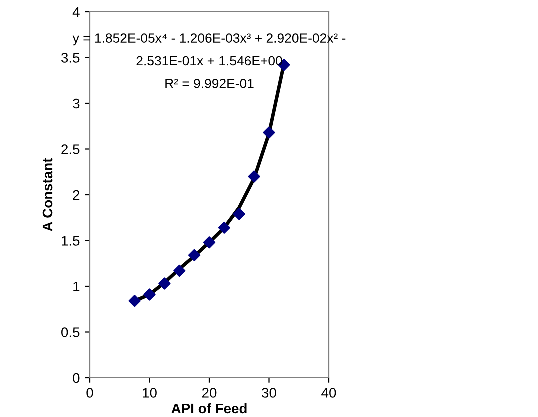  I want to click on y-tick-label: 0, so click(76, 378).